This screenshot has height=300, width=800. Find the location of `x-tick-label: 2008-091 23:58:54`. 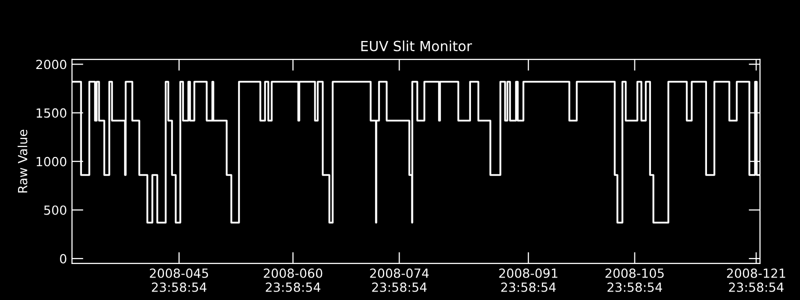

x-tick-label: 2008-091 23:58:54 is located at coordinates (528, 280).